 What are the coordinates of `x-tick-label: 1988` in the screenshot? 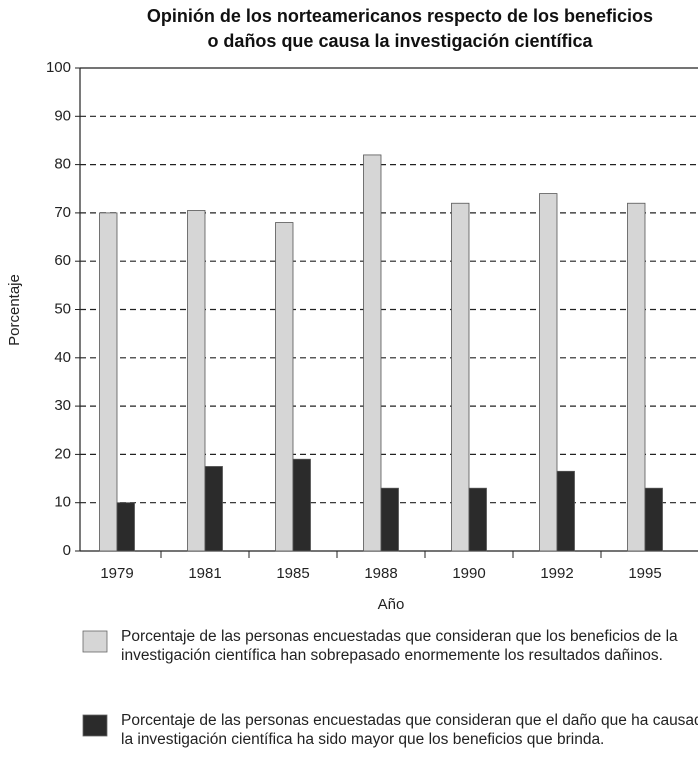 It's located at (380, 573).